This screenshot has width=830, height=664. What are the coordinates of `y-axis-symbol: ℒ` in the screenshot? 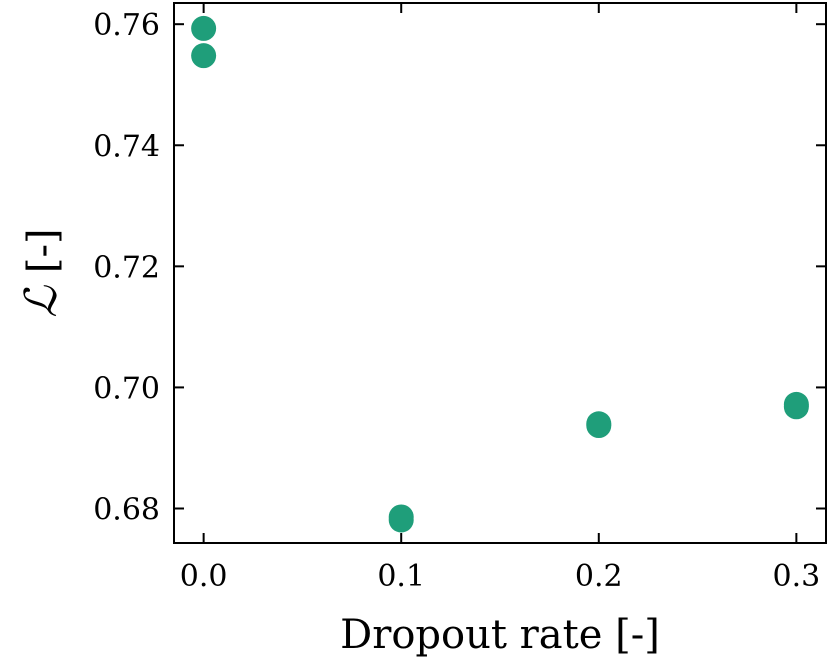 It's located at (41, 301).